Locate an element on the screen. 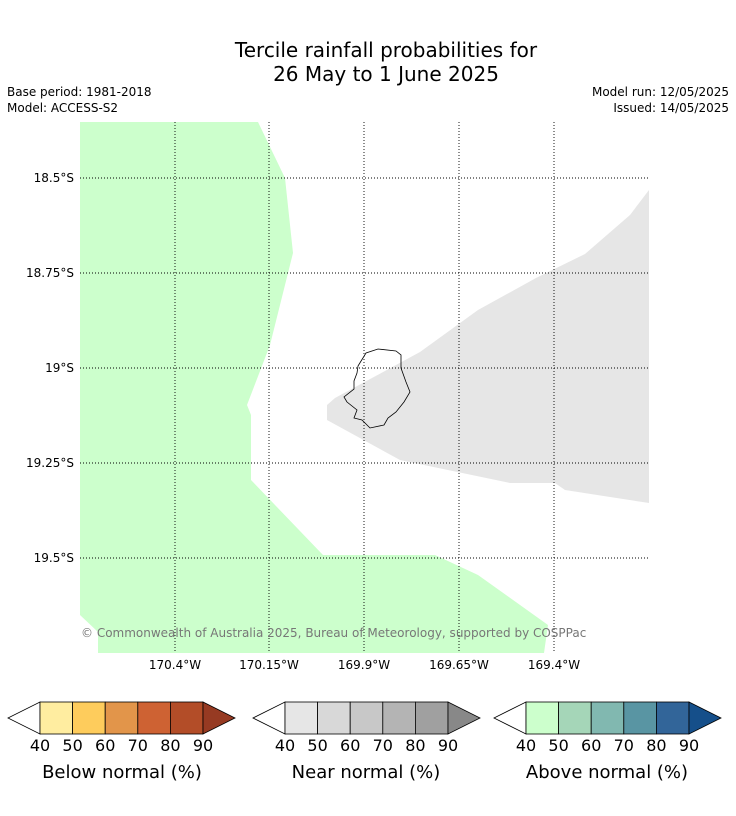  lat-label: 19.25°S is located at coordinates (50, 463).